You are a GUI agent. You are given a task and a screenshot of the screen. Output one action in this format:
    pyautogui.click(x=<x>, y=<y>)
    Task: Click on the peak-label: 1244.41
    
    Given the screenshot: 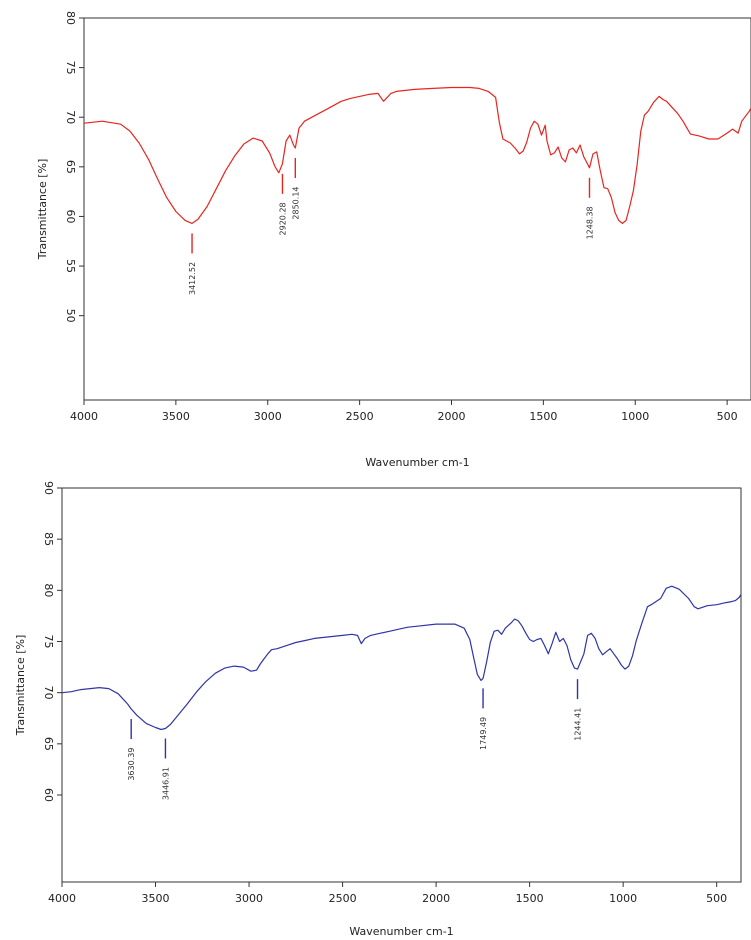 What is the action you would take?
    pyautogui.click(x=578, y=724)
    